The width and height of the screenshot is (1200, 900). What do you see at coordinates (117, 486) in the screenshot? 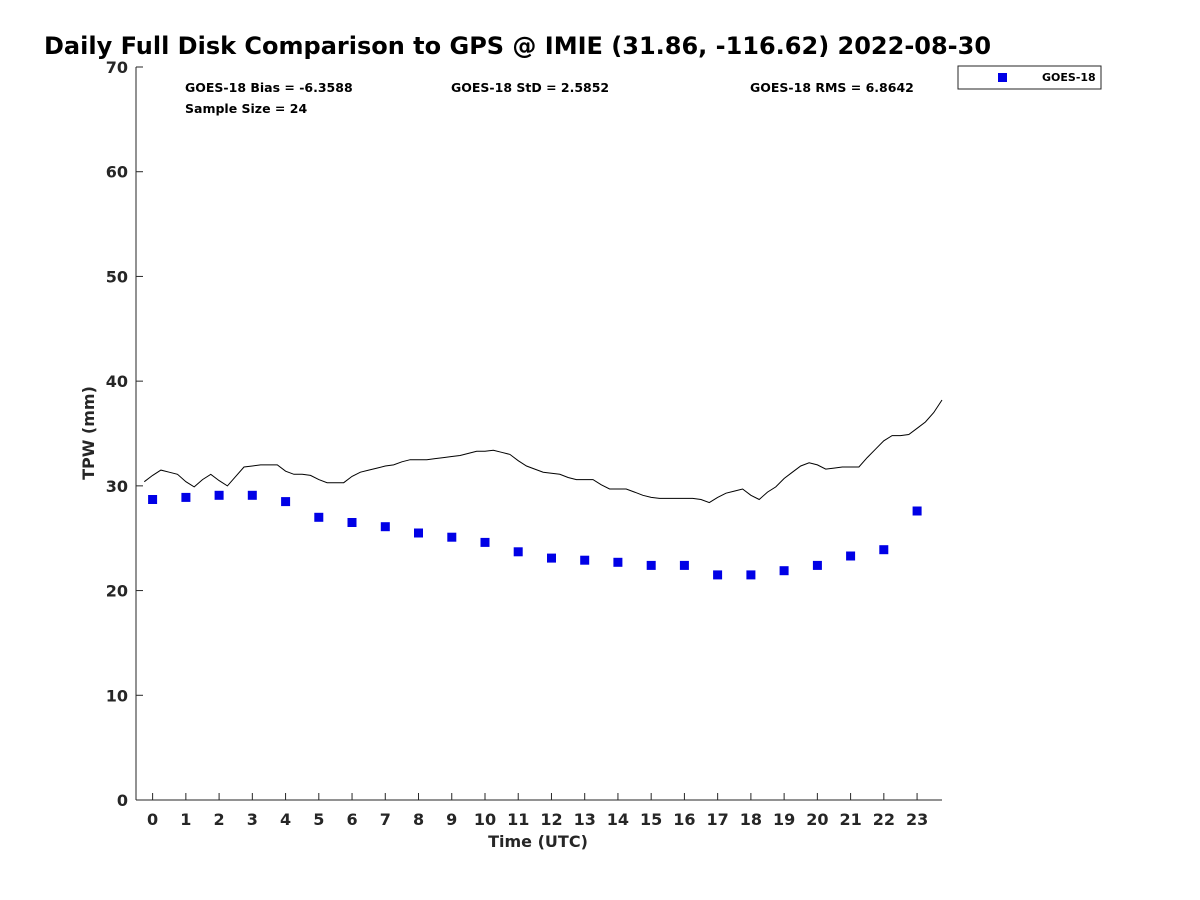
I see `y-tick-label: 30` at bounding box center [117, 486].